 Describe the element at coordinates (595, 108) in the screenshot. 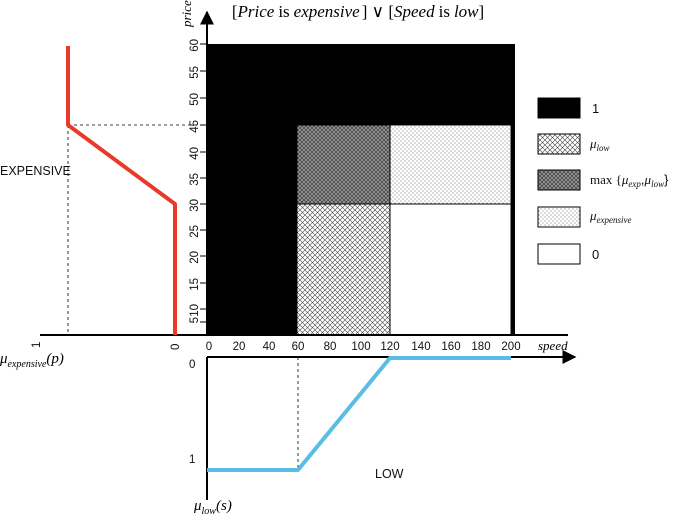

I see `legend-label-one: 1` at that location.